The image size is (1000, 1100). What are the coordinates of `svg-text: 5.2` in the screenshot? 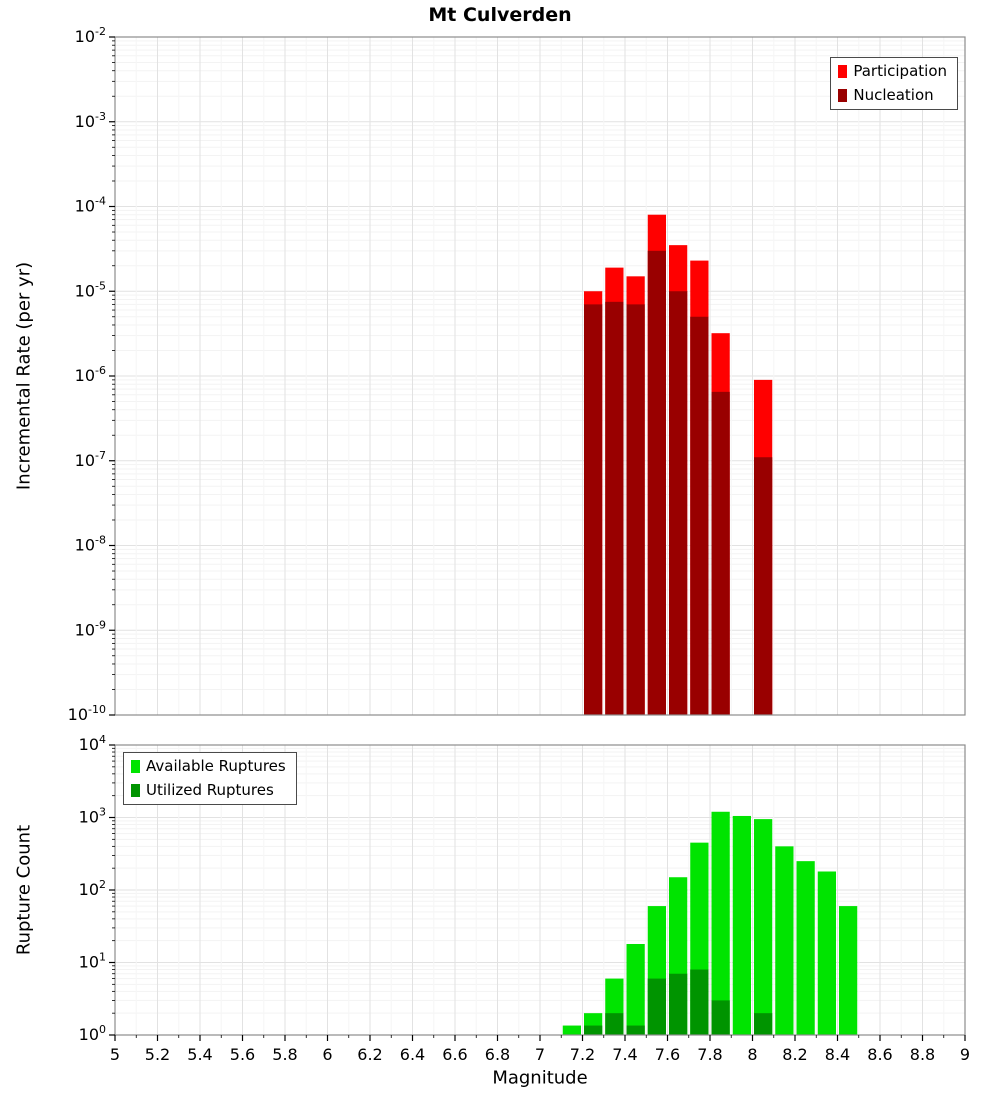 It's located at (157, 1054).